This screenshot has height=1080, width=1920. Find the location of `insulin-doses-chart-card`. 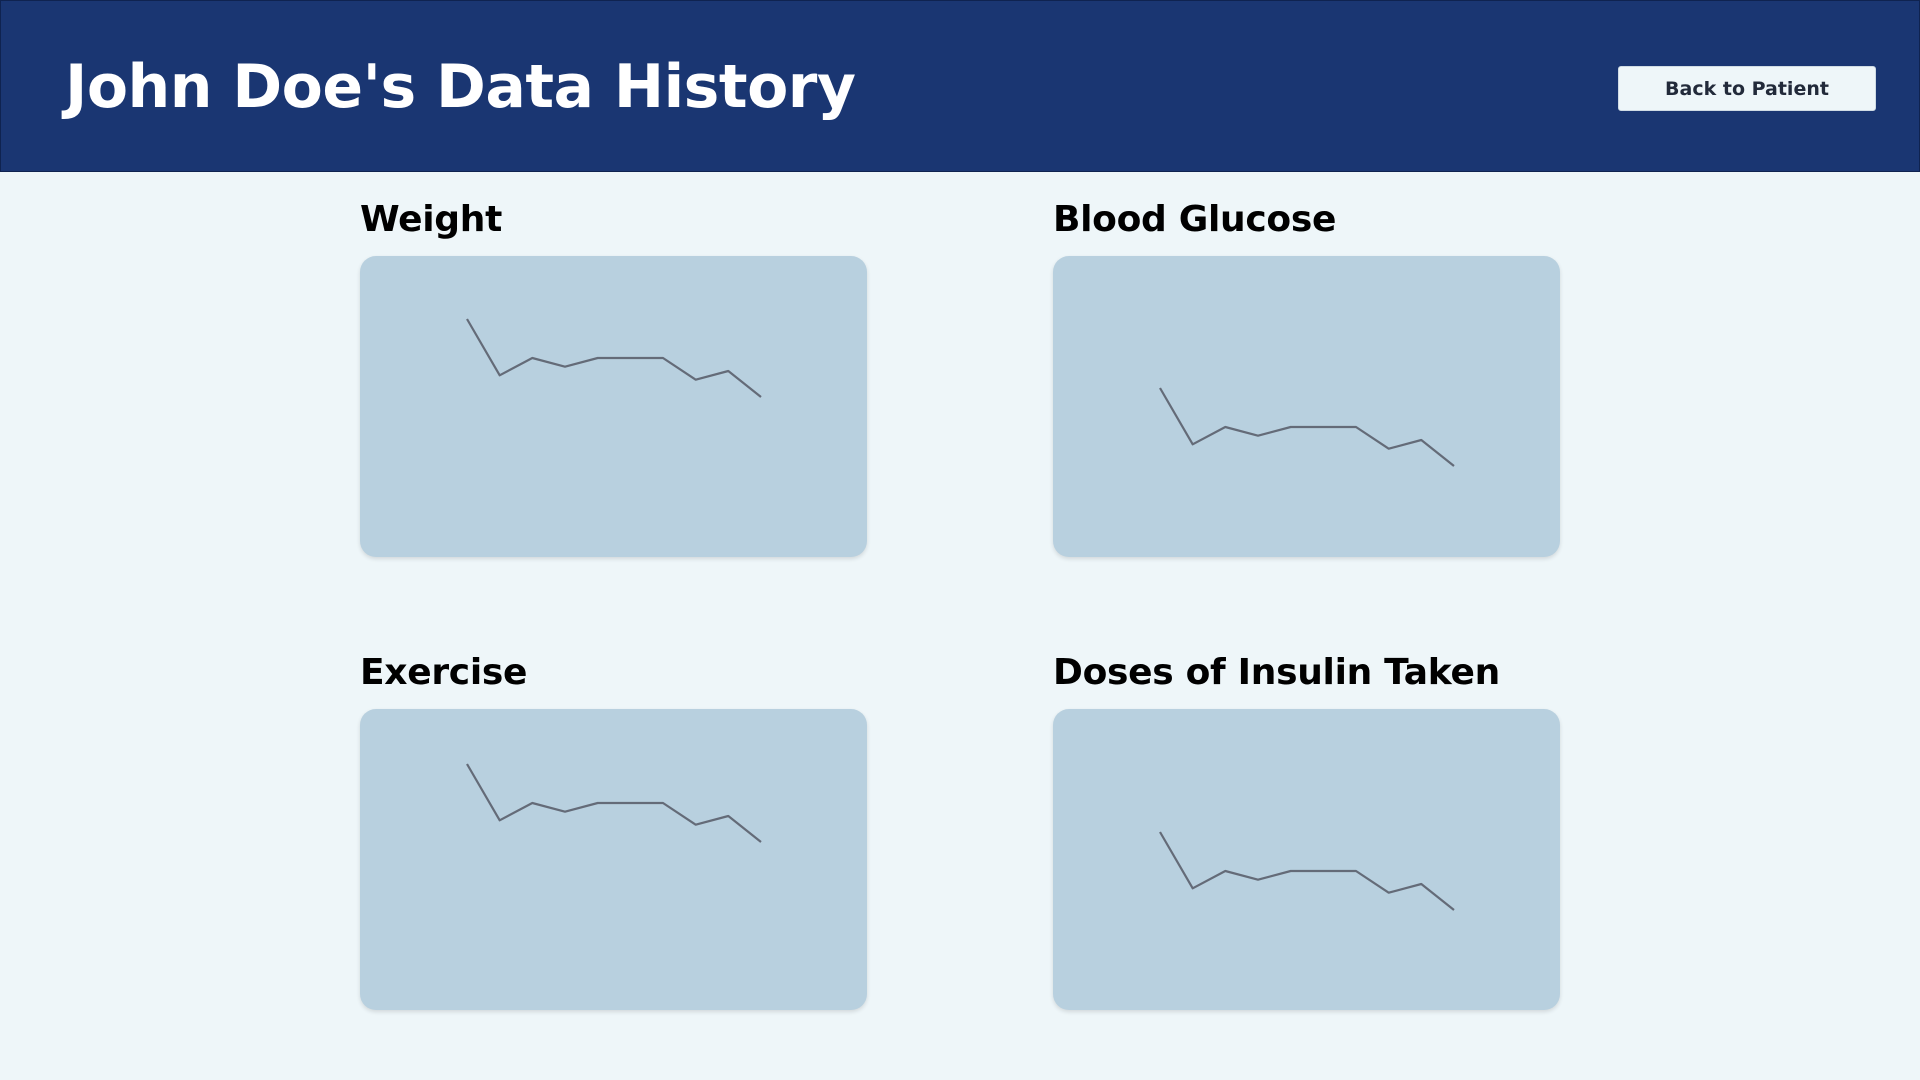

insulin-doses-chart-card is located at coordinates (1306, 859).